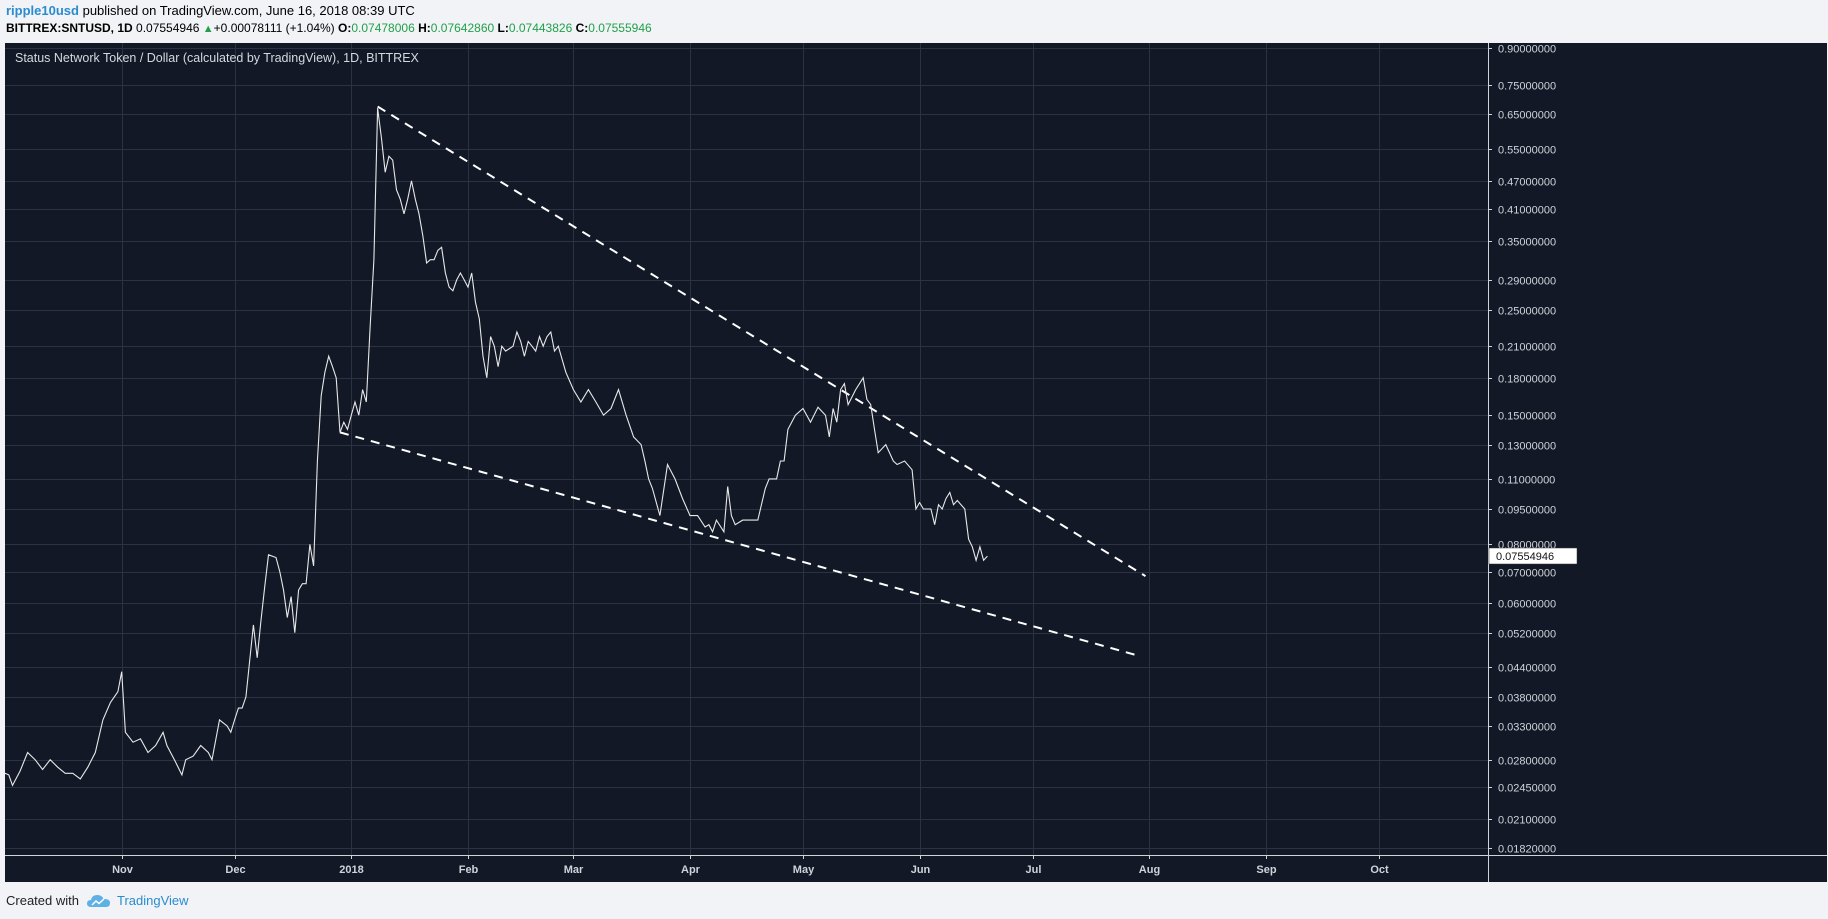 The image size is (1828, 919). I want to click on y-tick-label: 0.03300000, so click(1527, 728).